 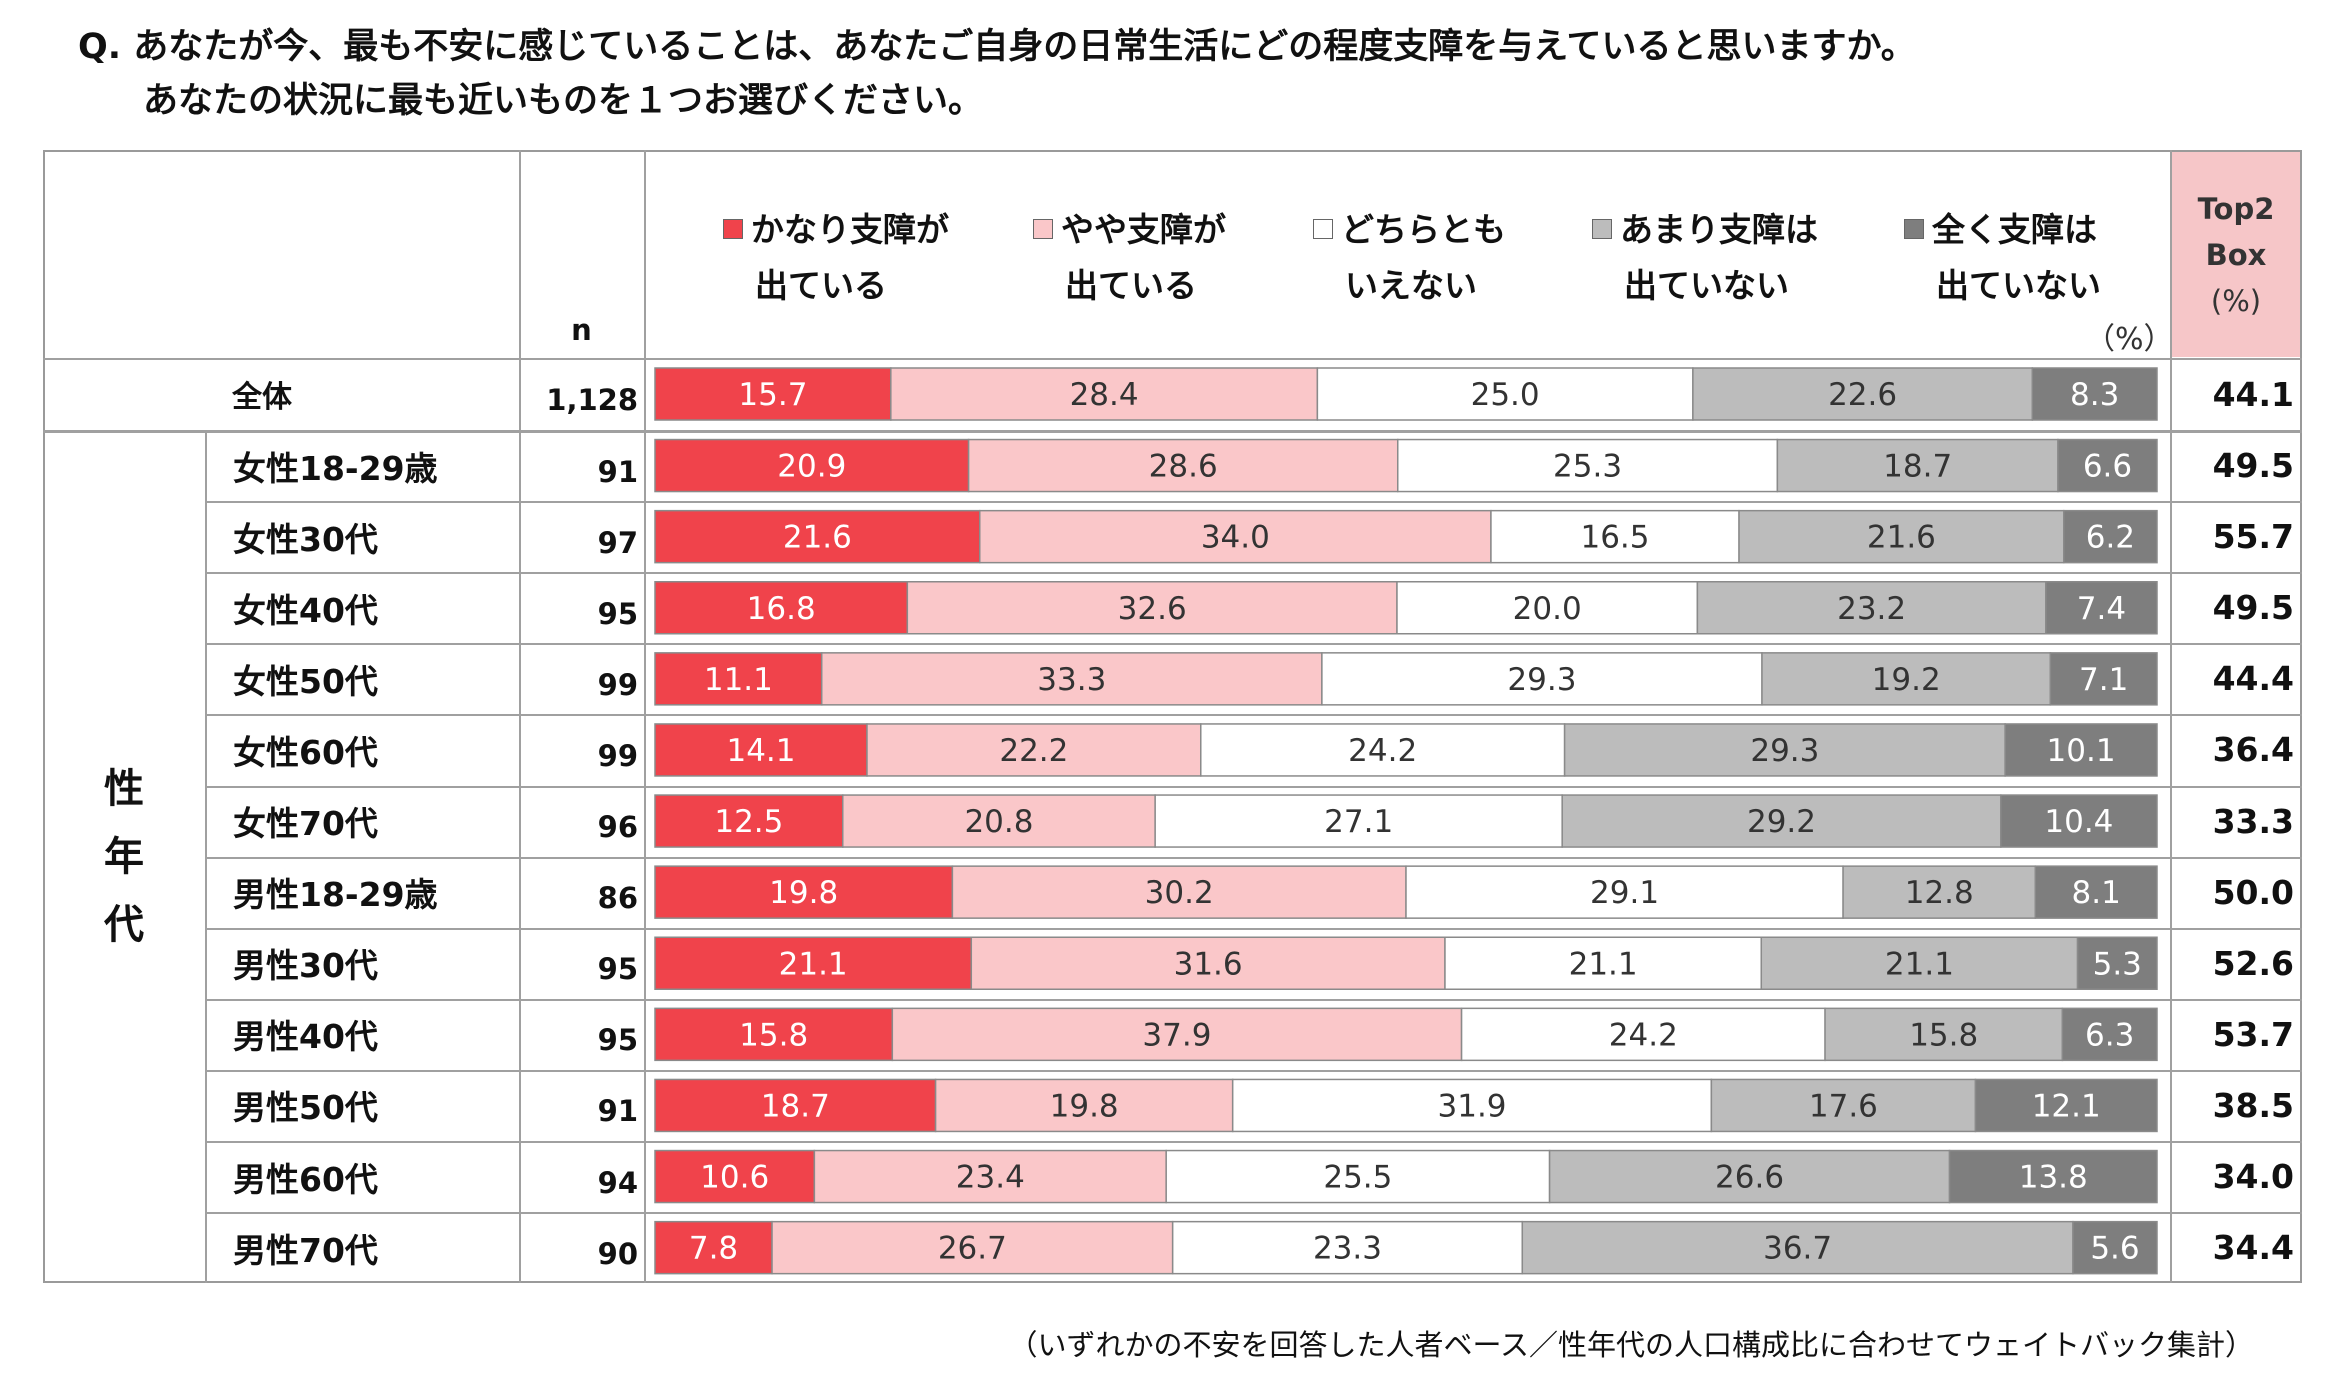 I want to click on row-label: 女性50代, so click(x=305, y=681).